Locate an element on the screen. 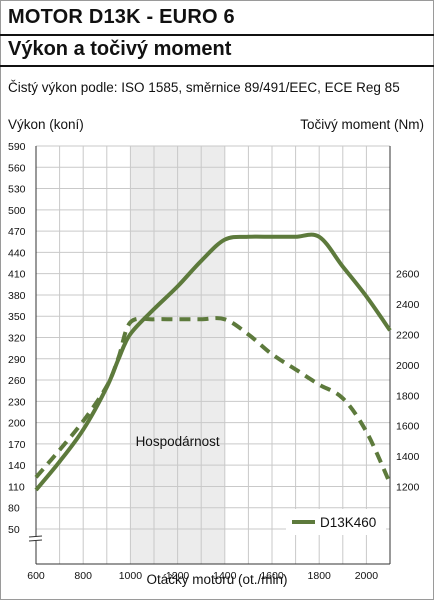  axis-break-mask is located at coordinates (36, 539).